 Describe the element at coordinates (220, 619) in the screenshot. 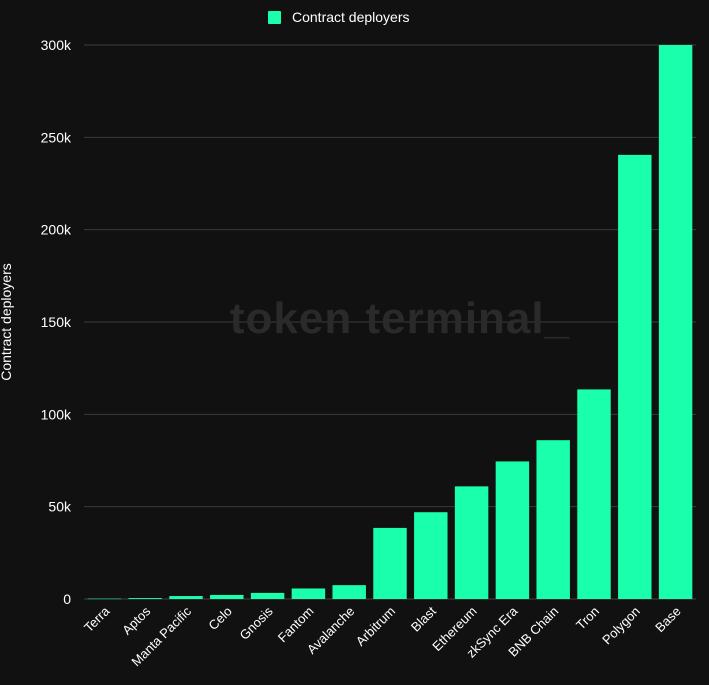

I see `x-tick-label: Celo` at that location.